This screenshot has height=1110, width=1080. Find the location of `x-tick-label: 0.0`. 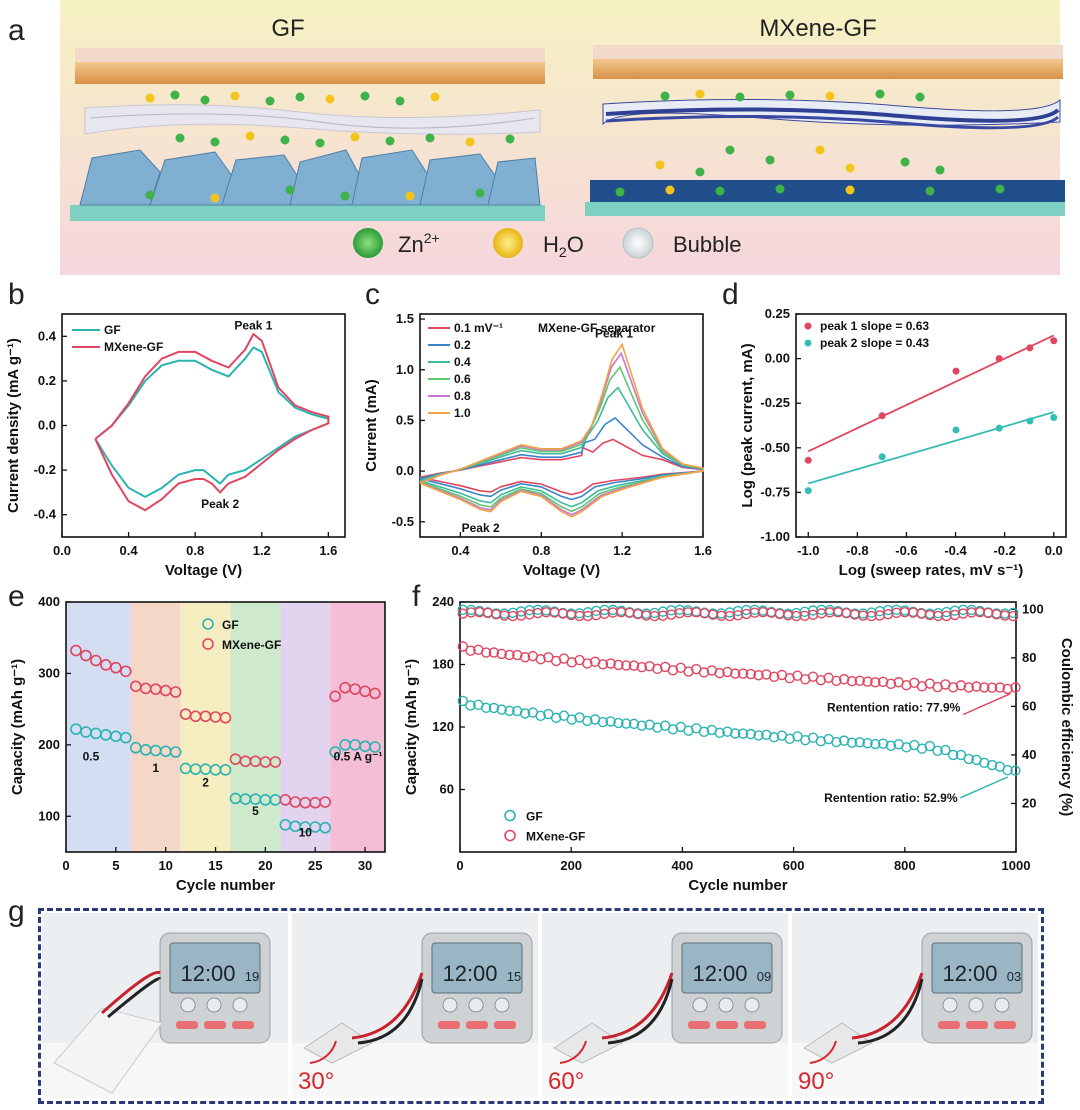

x-tick-label: 0.0 is located at coordinates (1054, 550).